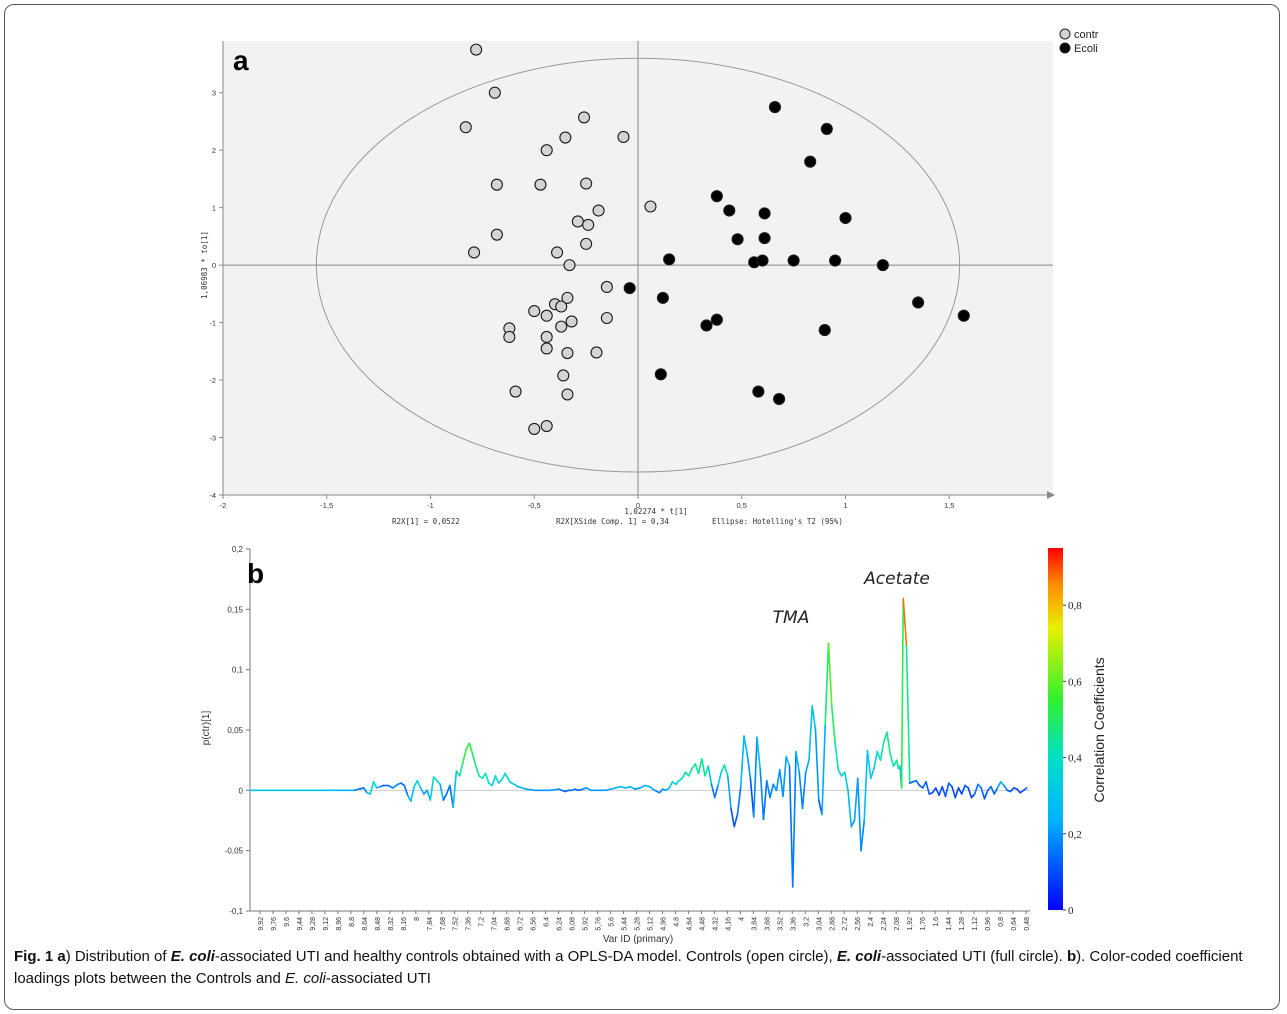  Describe the element at coordinates (241, 790) in the screenshot. I see `y-tick-label-b: 0` at that location.